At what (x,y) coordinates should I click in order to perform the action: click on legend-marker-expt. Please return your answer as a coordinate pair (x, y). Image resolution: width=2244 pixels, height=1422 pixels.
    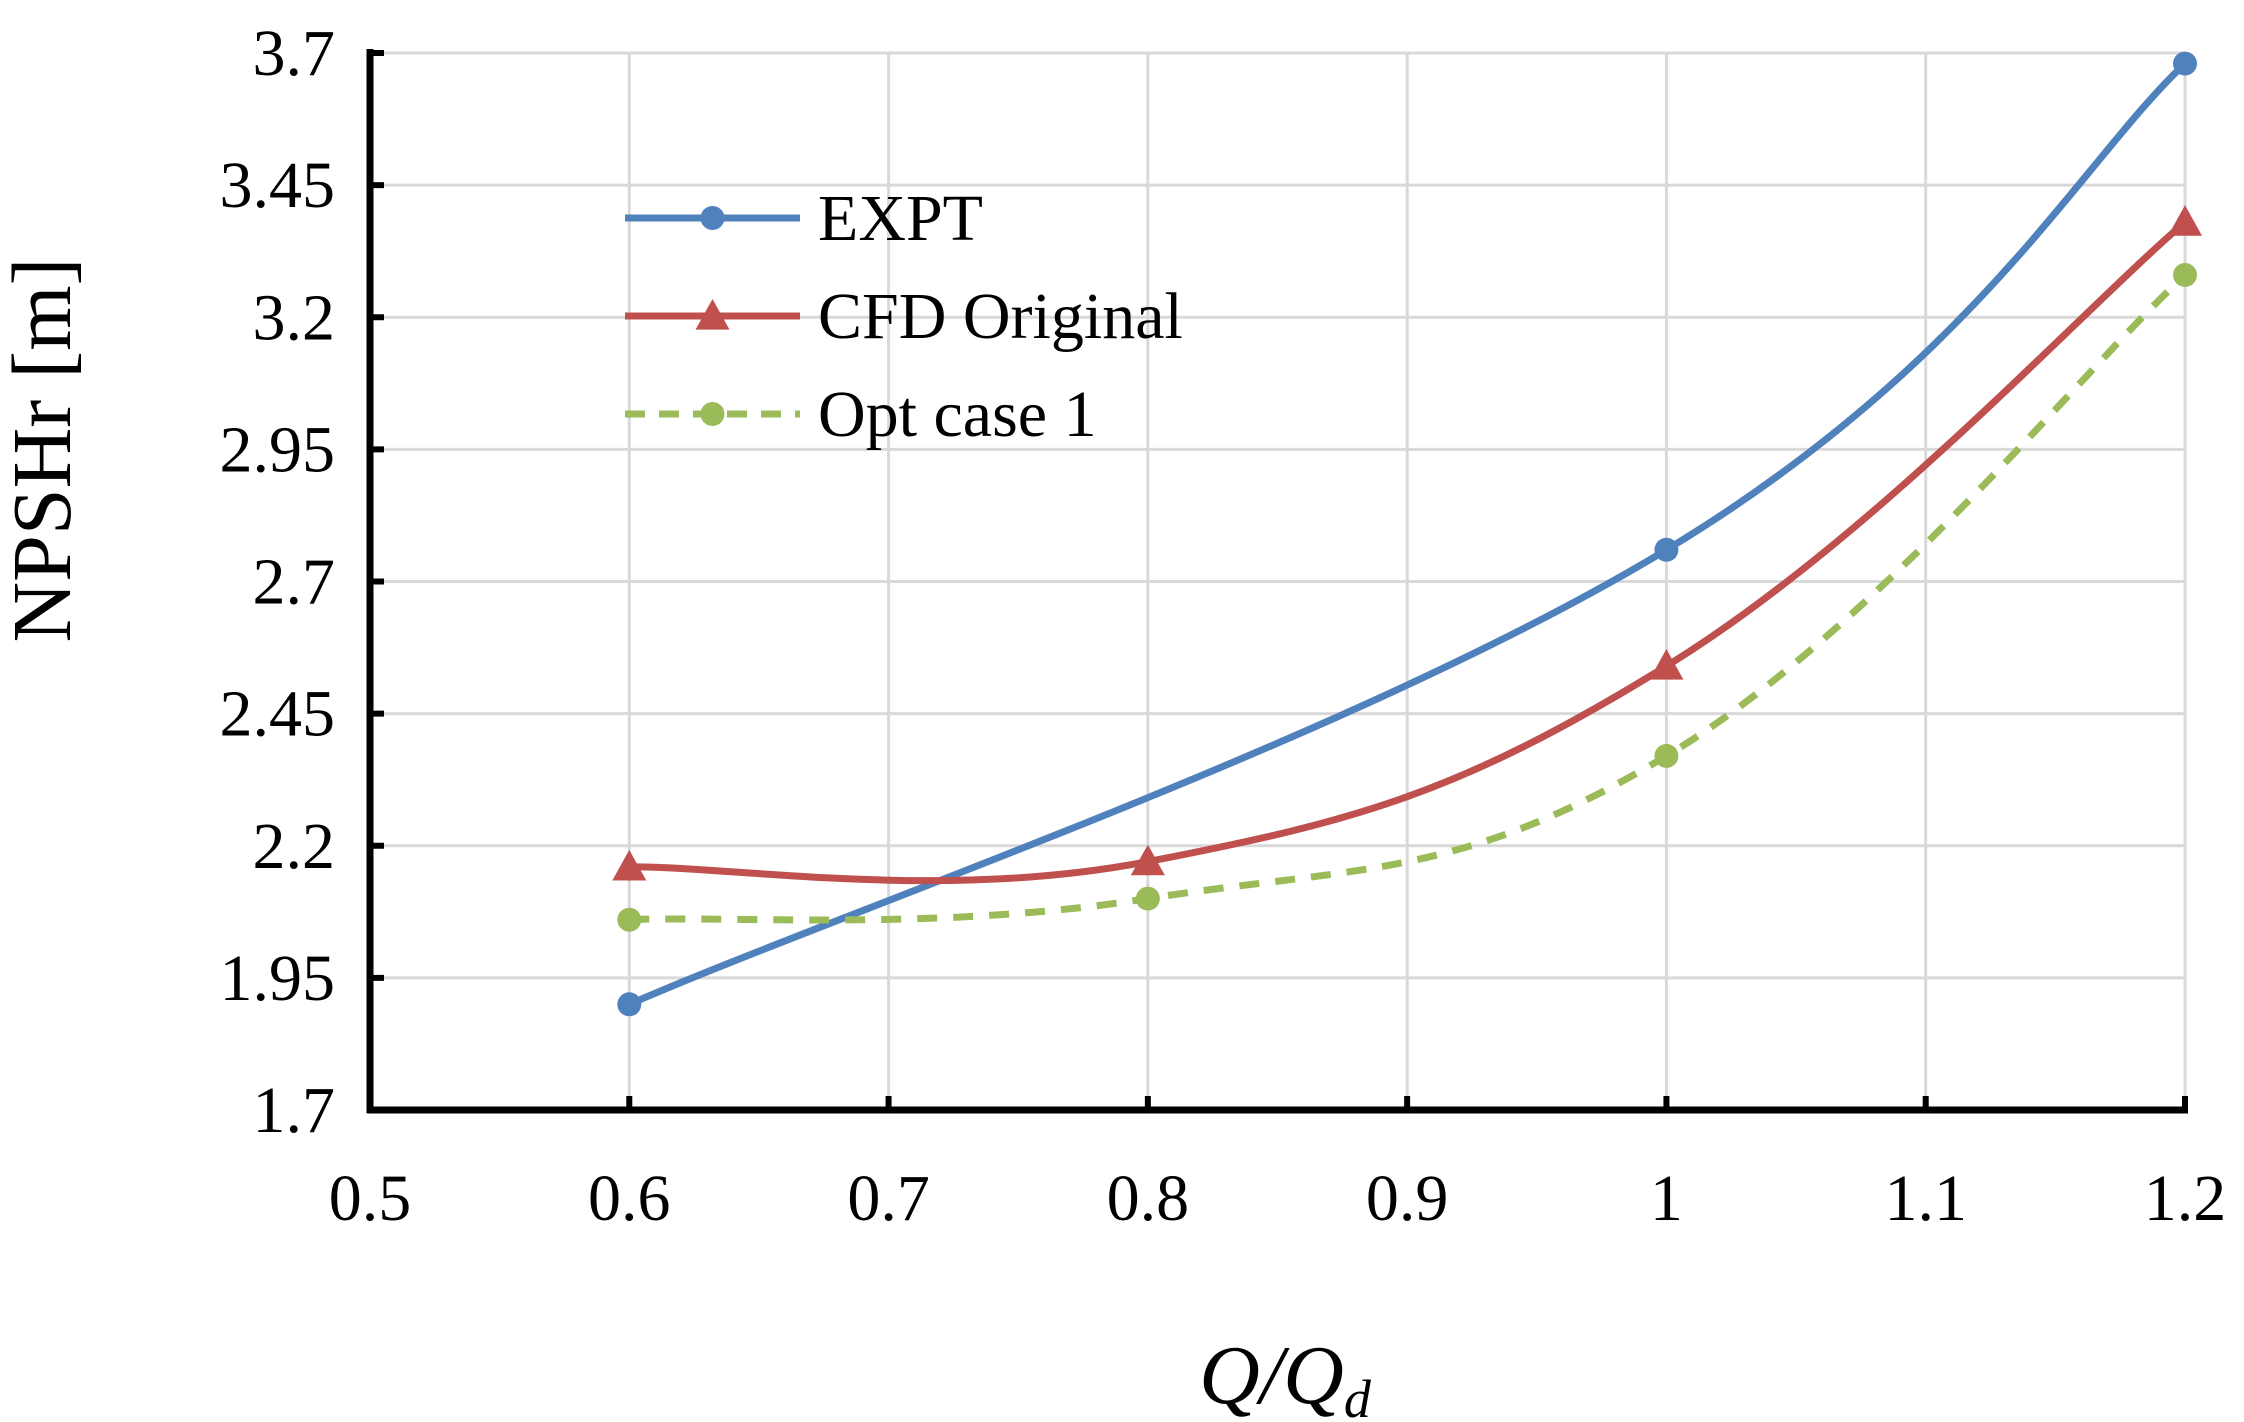
    Looking at the image, I should click on (712, 218).